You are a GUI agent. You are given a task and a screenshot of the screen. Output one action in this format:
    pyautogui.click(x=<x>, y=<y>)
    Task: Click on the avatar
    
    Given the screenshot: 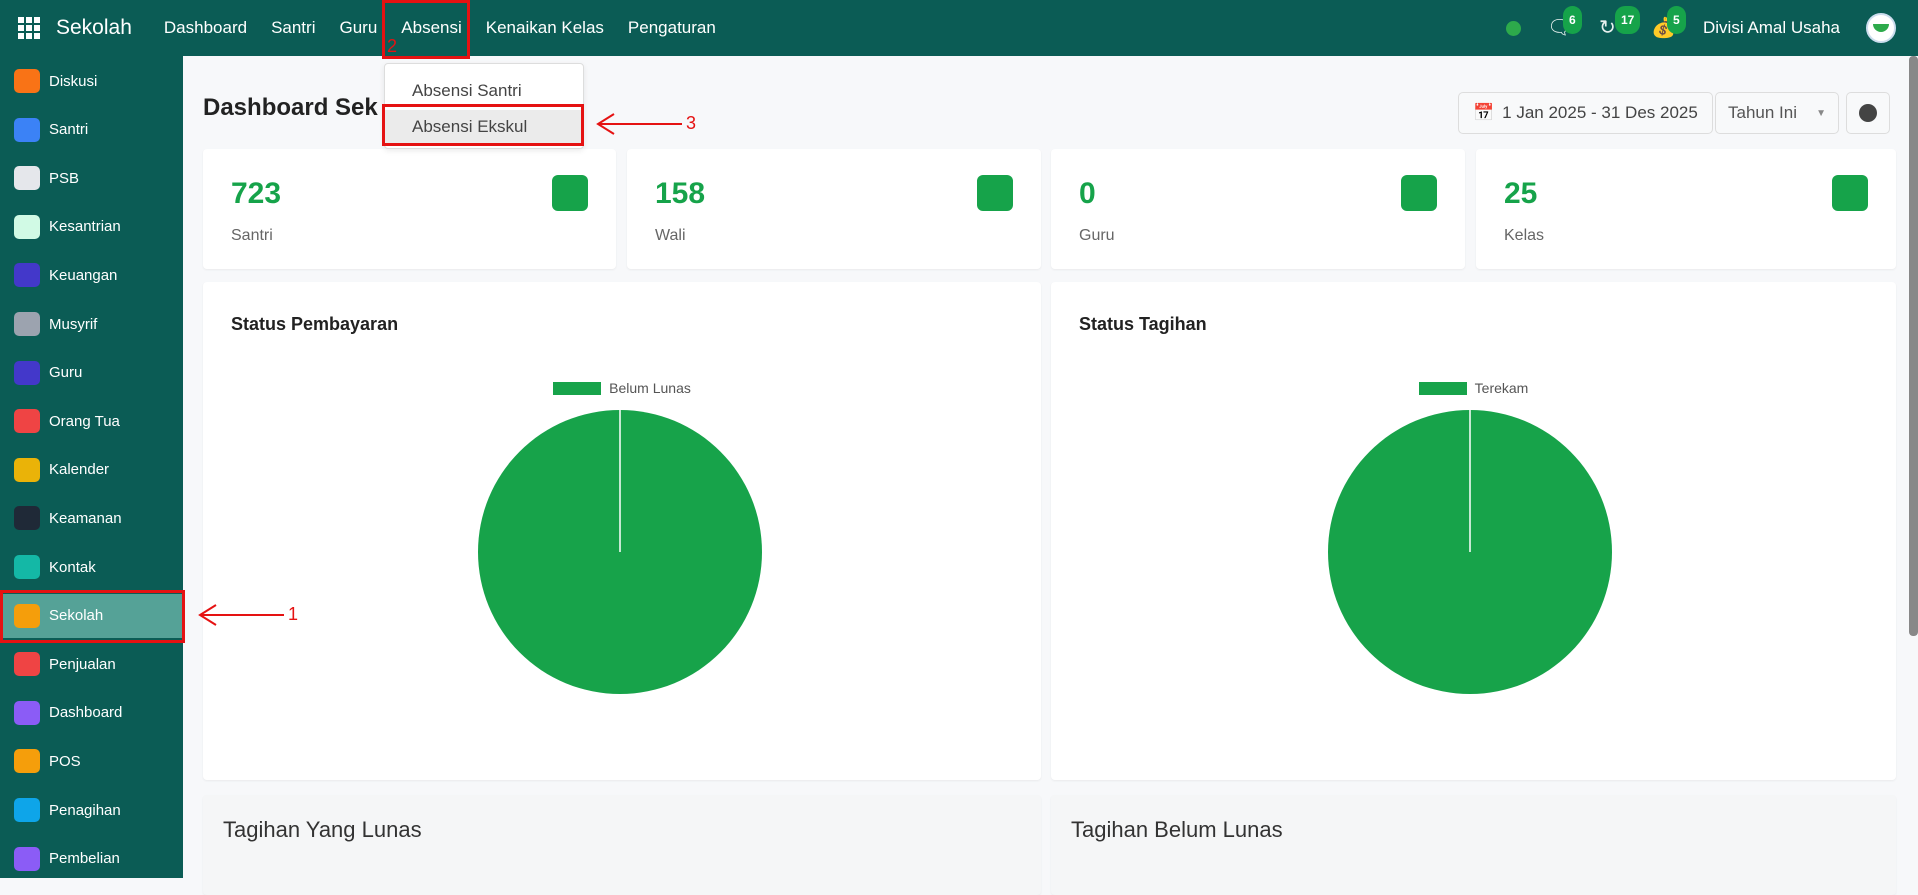 What is the action you would take?
    pyautogui.click(x=1881, y=28)
    